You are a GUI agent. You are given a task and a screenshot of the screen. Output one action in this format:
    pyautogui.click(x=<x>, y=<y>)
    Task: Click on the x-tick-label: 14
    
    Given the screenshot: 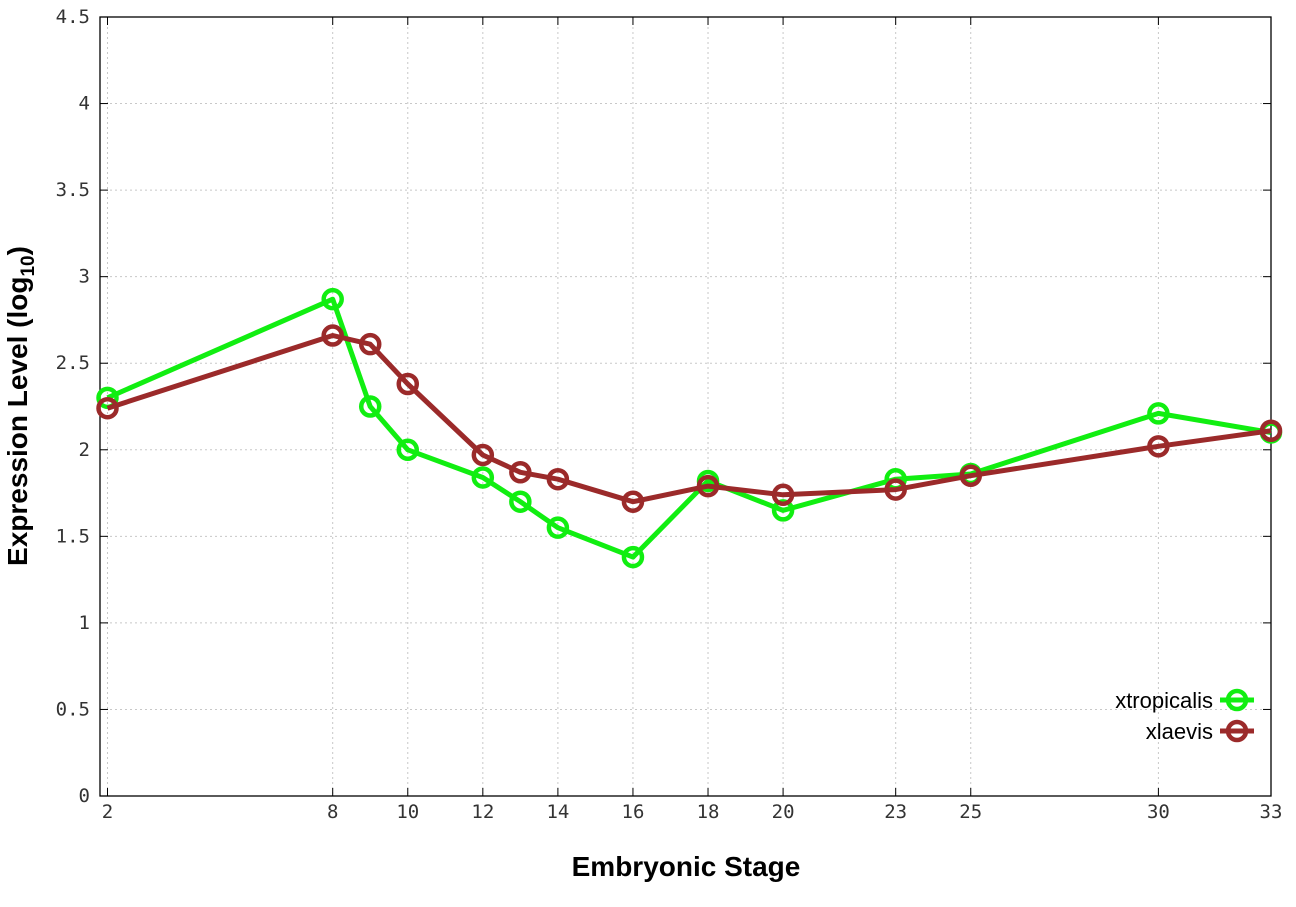 What is the action you would take?
    pyautogui.click(x=557, y=812)
    